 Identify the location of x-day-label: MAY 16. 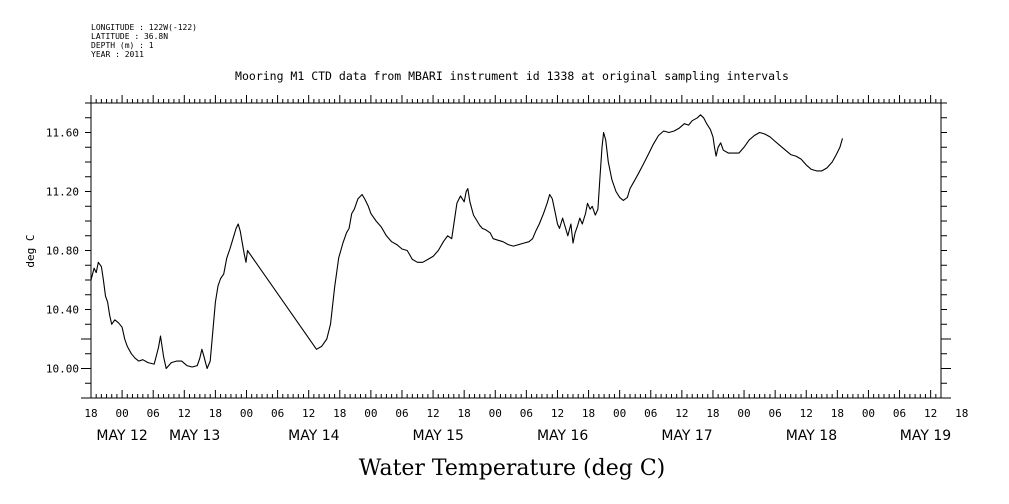
(562, 436).